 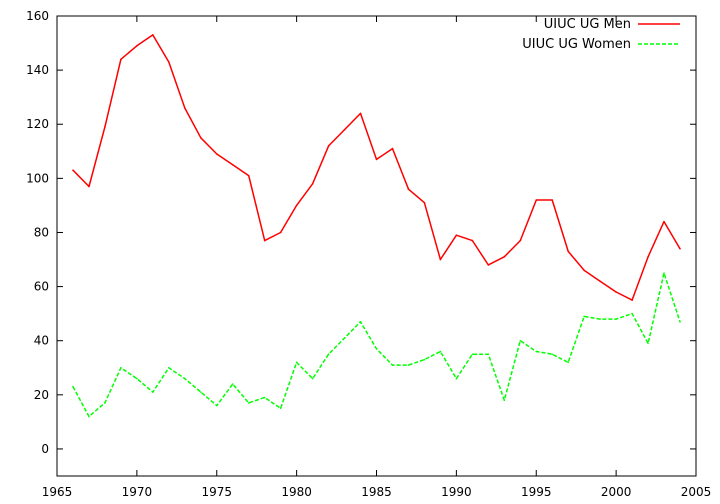 What do you see at coordinates (57, 492) in the screenshot?
I see `x-tick-label: 1965` at bounding box center [57, 492].